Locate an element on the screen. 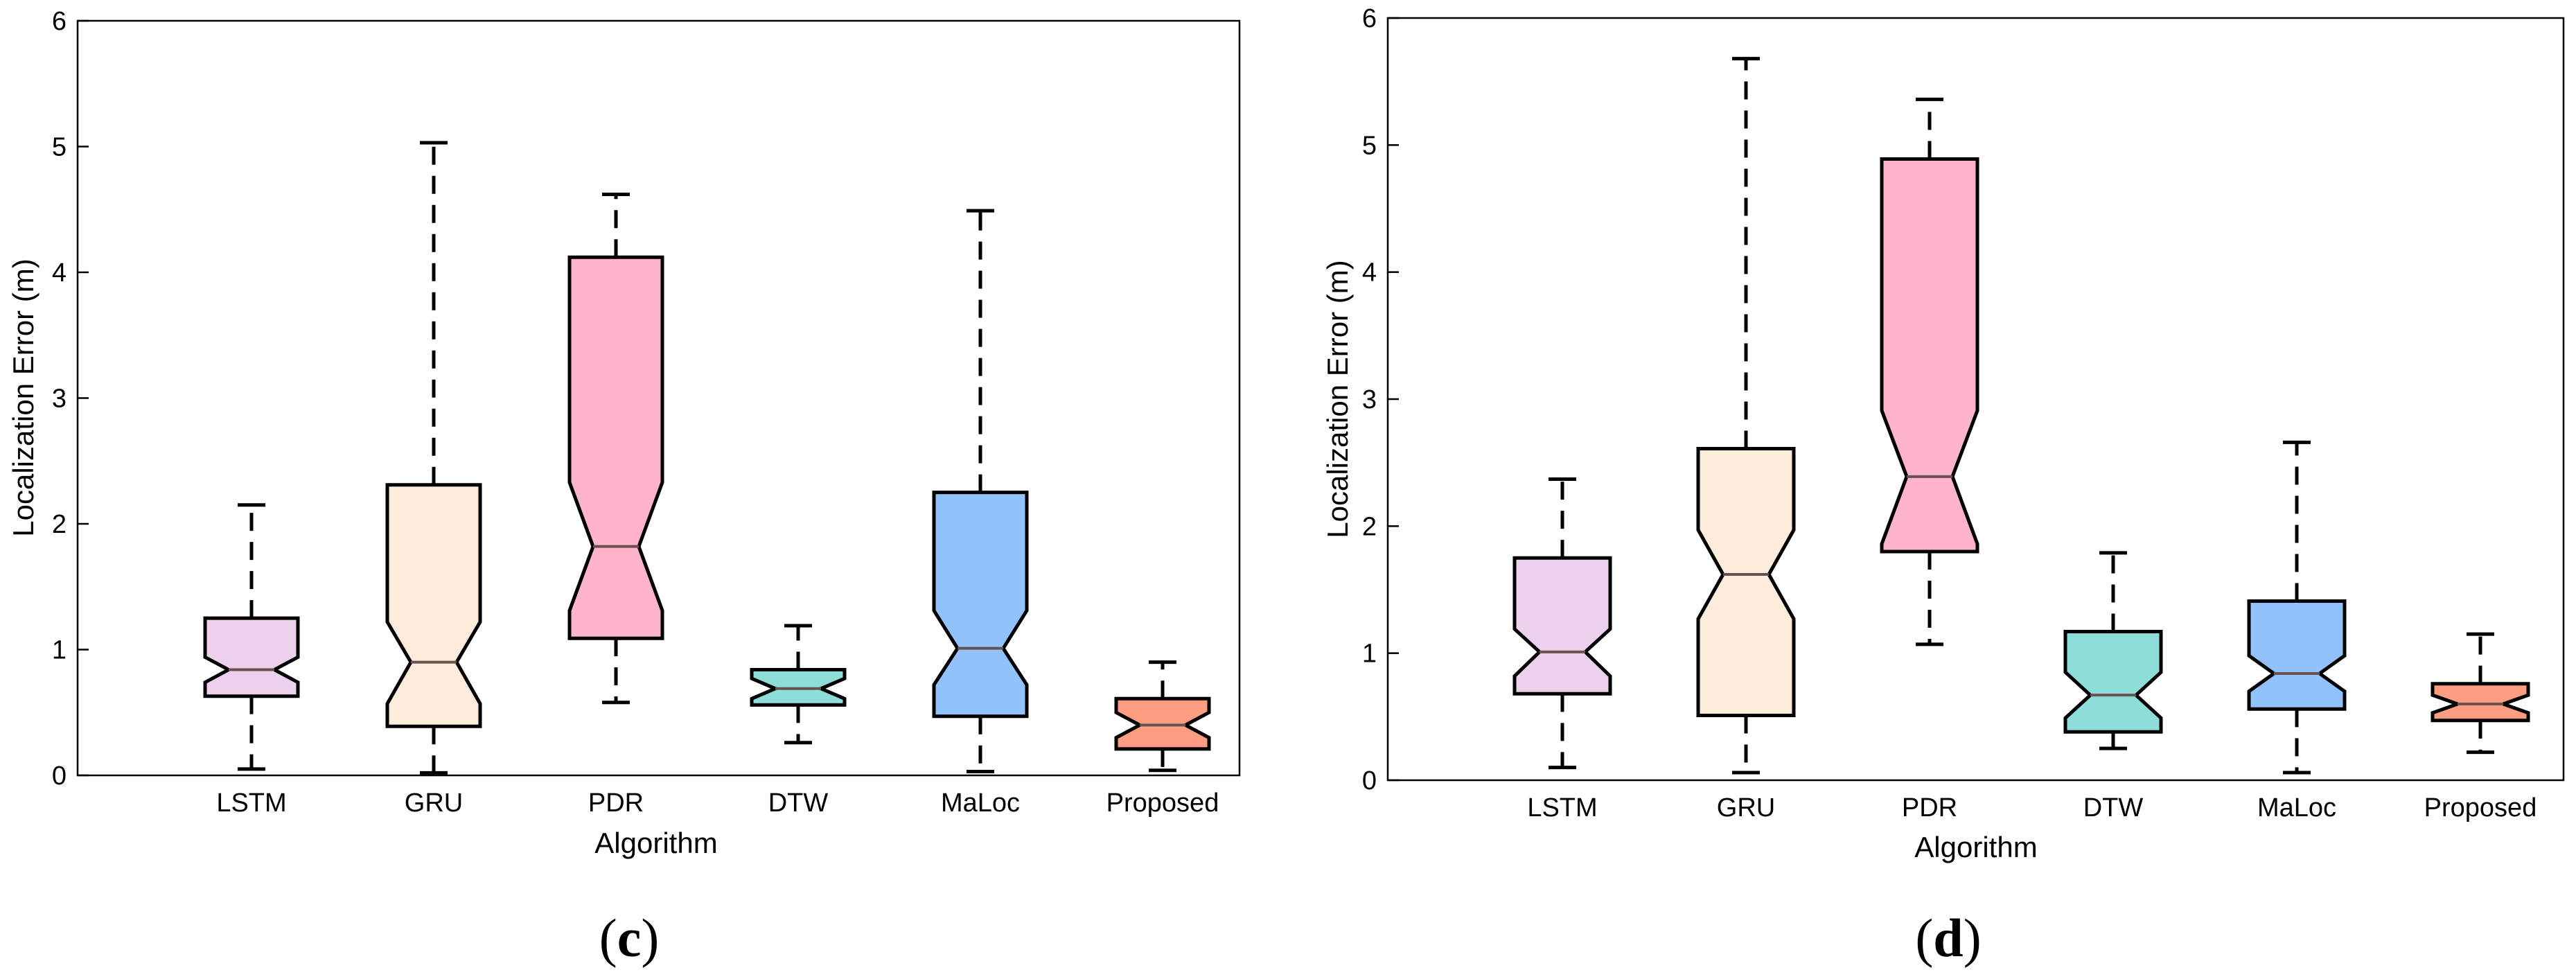 The height and width of the screenshot is (977, 2576). x-tick-labels-c: LSTM GRU PDR DTW MaLoc Proposed is located at coordinates (717, 803).